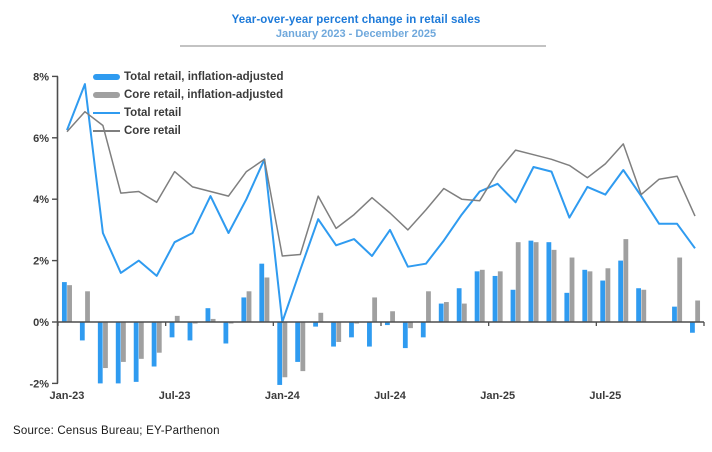 Image resolution: width=712 pixels, height=452 pixels. What do you see at coordinates (175, 396) in the screenshot?
I see `x-axis-label: Jul-23` at bounding box center [175, 396].